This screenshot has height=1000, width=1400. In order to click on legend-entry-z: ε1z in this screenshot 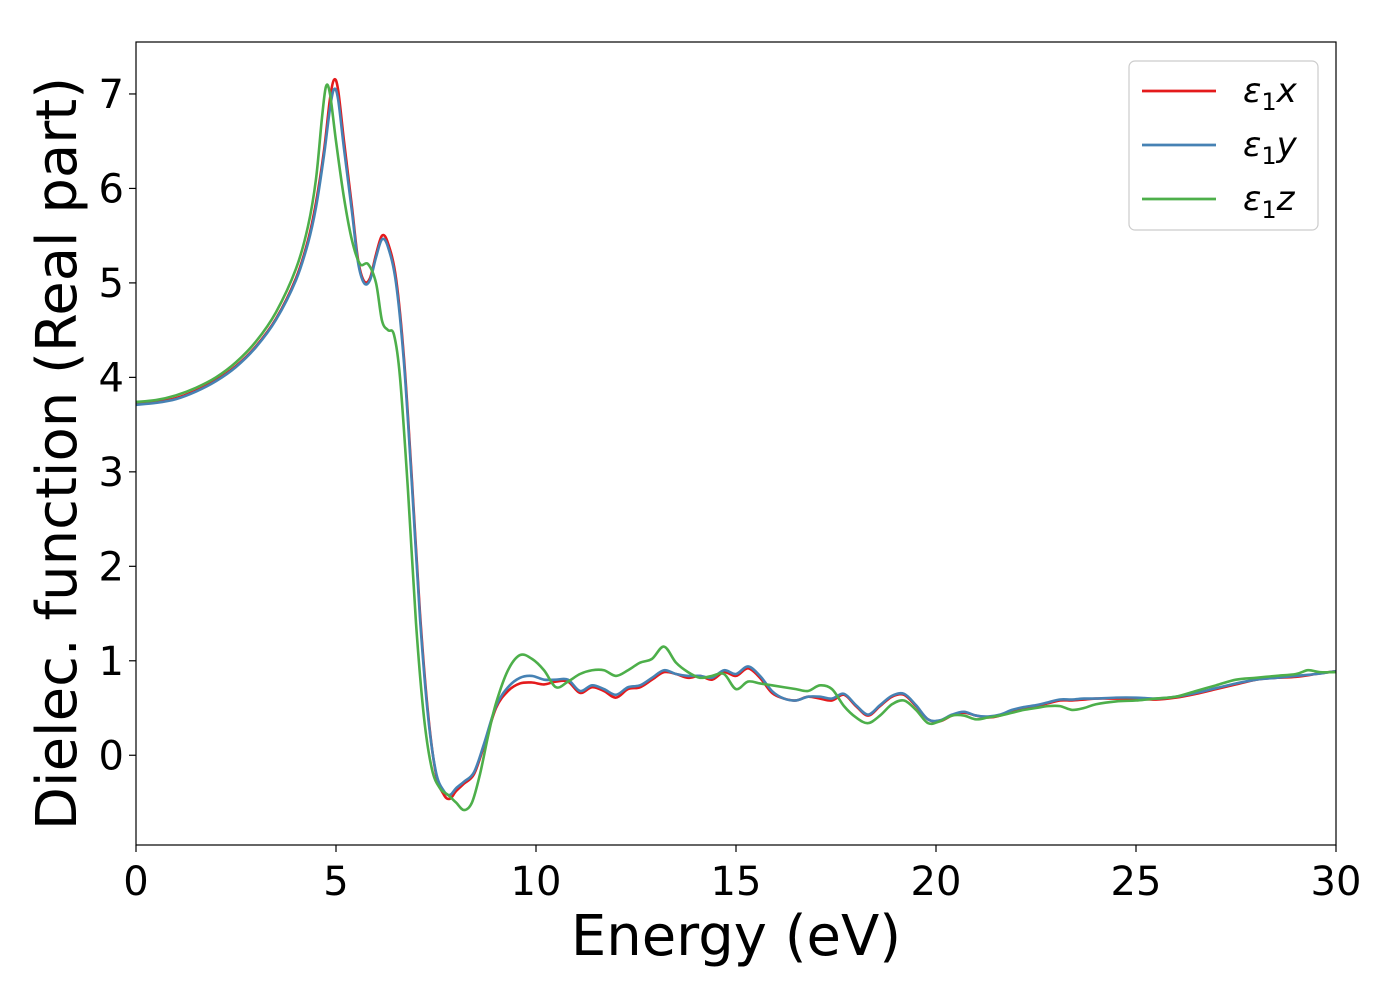, I will do `click(1269, 201)`.